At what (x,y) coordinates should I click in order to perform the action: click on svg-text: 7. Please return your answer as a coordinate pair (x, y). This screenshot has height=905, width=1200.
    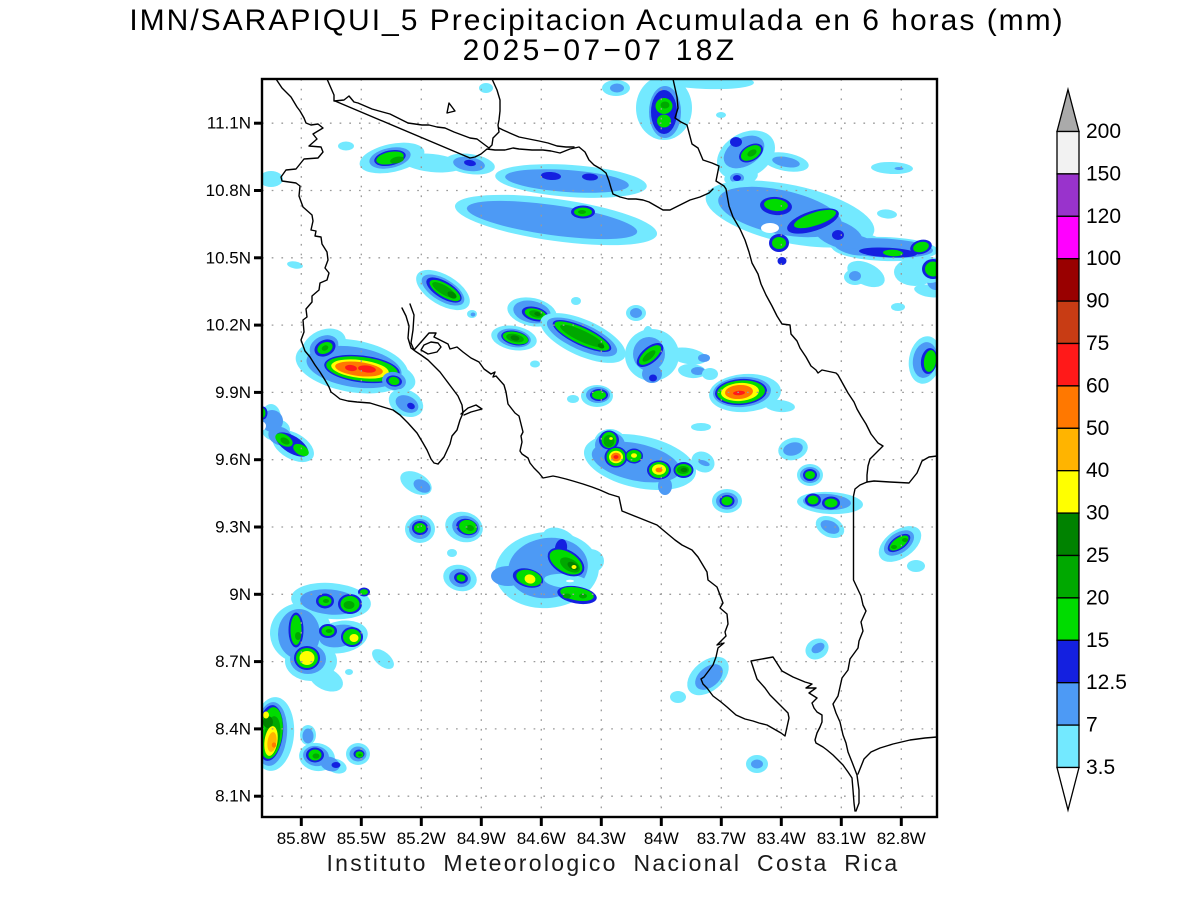
    Looking at the image, I should click on (1092, 725).